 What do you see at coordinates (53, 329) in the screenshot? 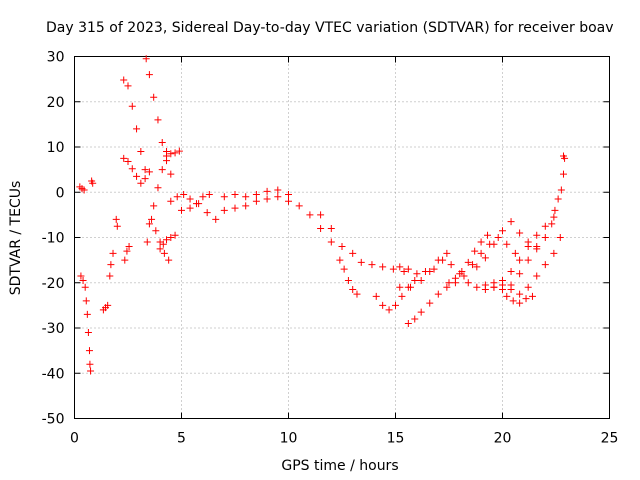
I see `y-tick-label: -30` at bounding box center [53, 329].